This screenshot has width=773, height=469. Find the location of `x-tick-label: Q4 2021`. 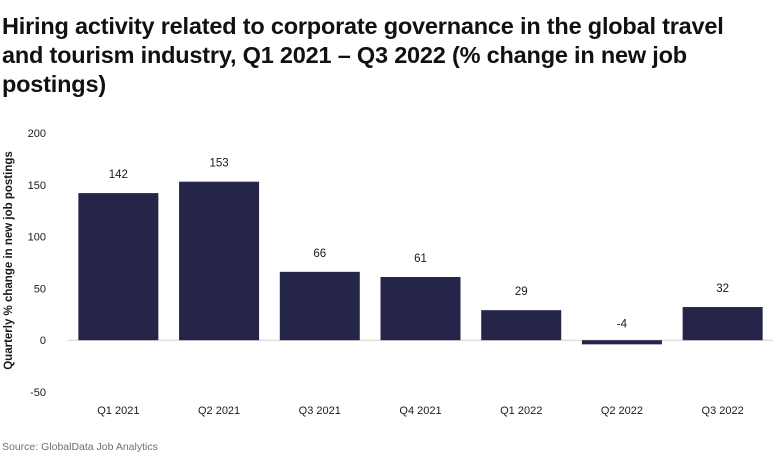

x-tick-label: Q4 2021 is located at coordinates (420, 411).